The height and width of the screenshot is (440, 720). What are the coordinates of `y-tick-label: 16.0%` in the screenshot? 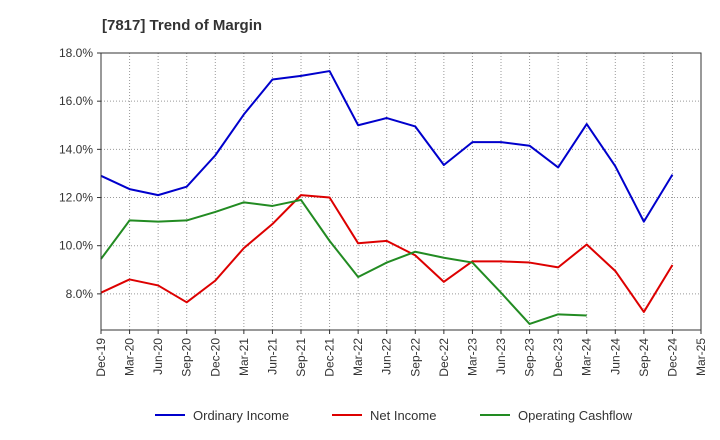 It's located at (76, 101).